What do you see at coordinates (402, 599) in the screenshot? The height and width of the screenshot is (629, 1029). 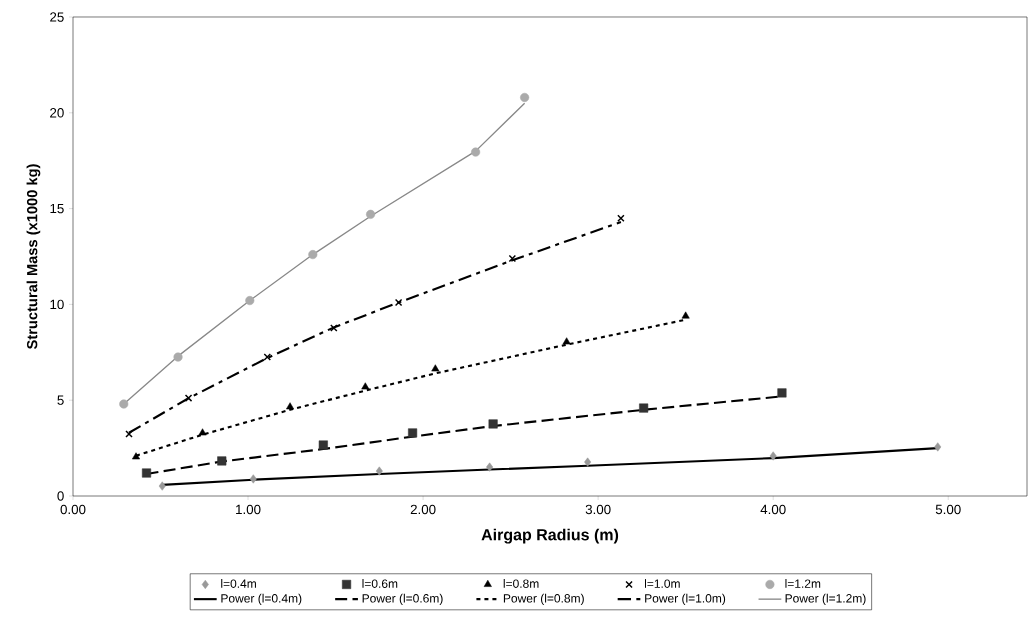 I see `legend-label: Power (l=0.6m)` at bounding box center [402, 599].